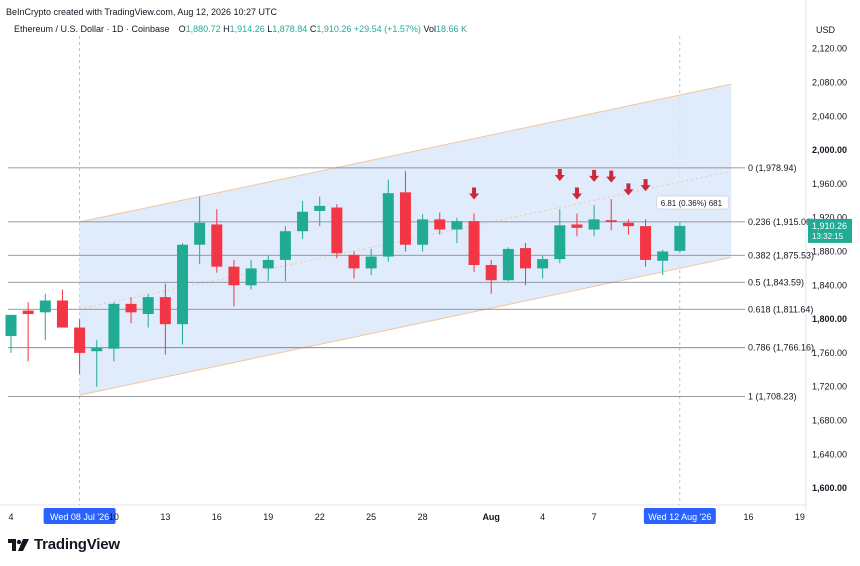 This screenshot has height=566, width=860. I want to click on fib-level-label: 0.618 (1,811.64), so click(780, 309).